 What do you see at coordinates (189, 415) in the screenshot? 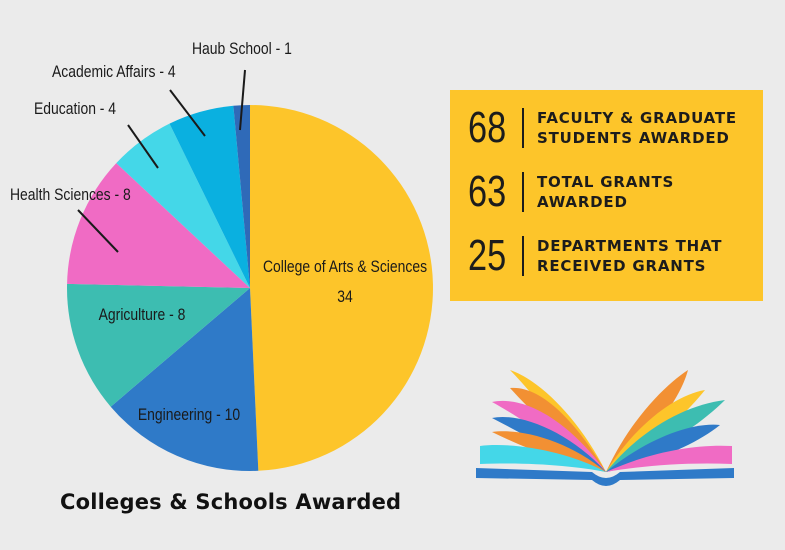
I see `slice-label: Engineering - 10` at bounding box center [189, 415].